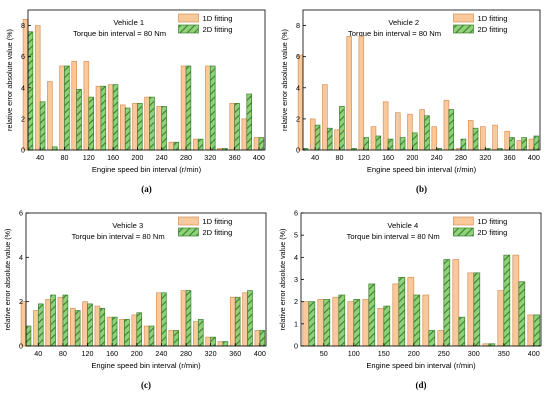 Image resolution: width=550 pixels, height=403 pixels. What do you see at coordinates (403, 22) in the screenshot?
I see `vehicle-title: Vehicle 2` at bounding box center [403, 22].